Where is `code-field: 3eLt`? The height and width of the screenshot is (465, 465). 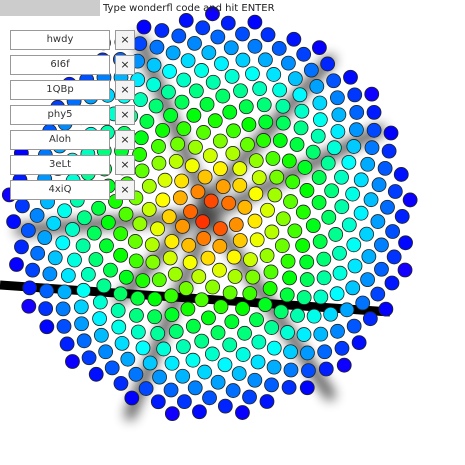 code-field: 3eLt is located at coordinates (60, 165).